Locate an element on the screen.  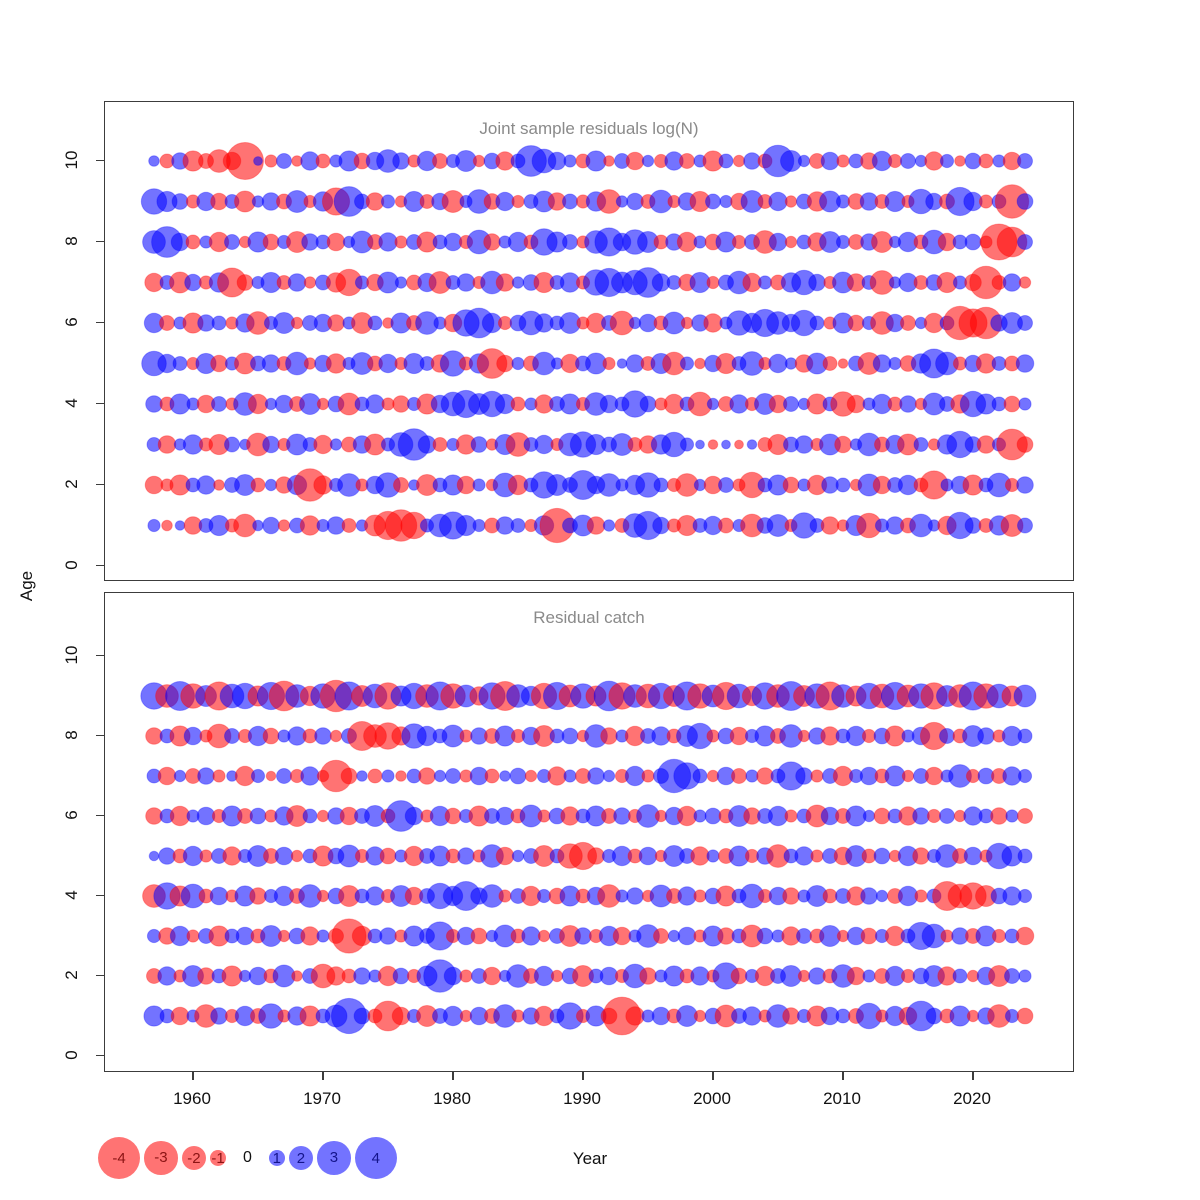
legend-bubble: 4 is located at coordinates (375, 1158).